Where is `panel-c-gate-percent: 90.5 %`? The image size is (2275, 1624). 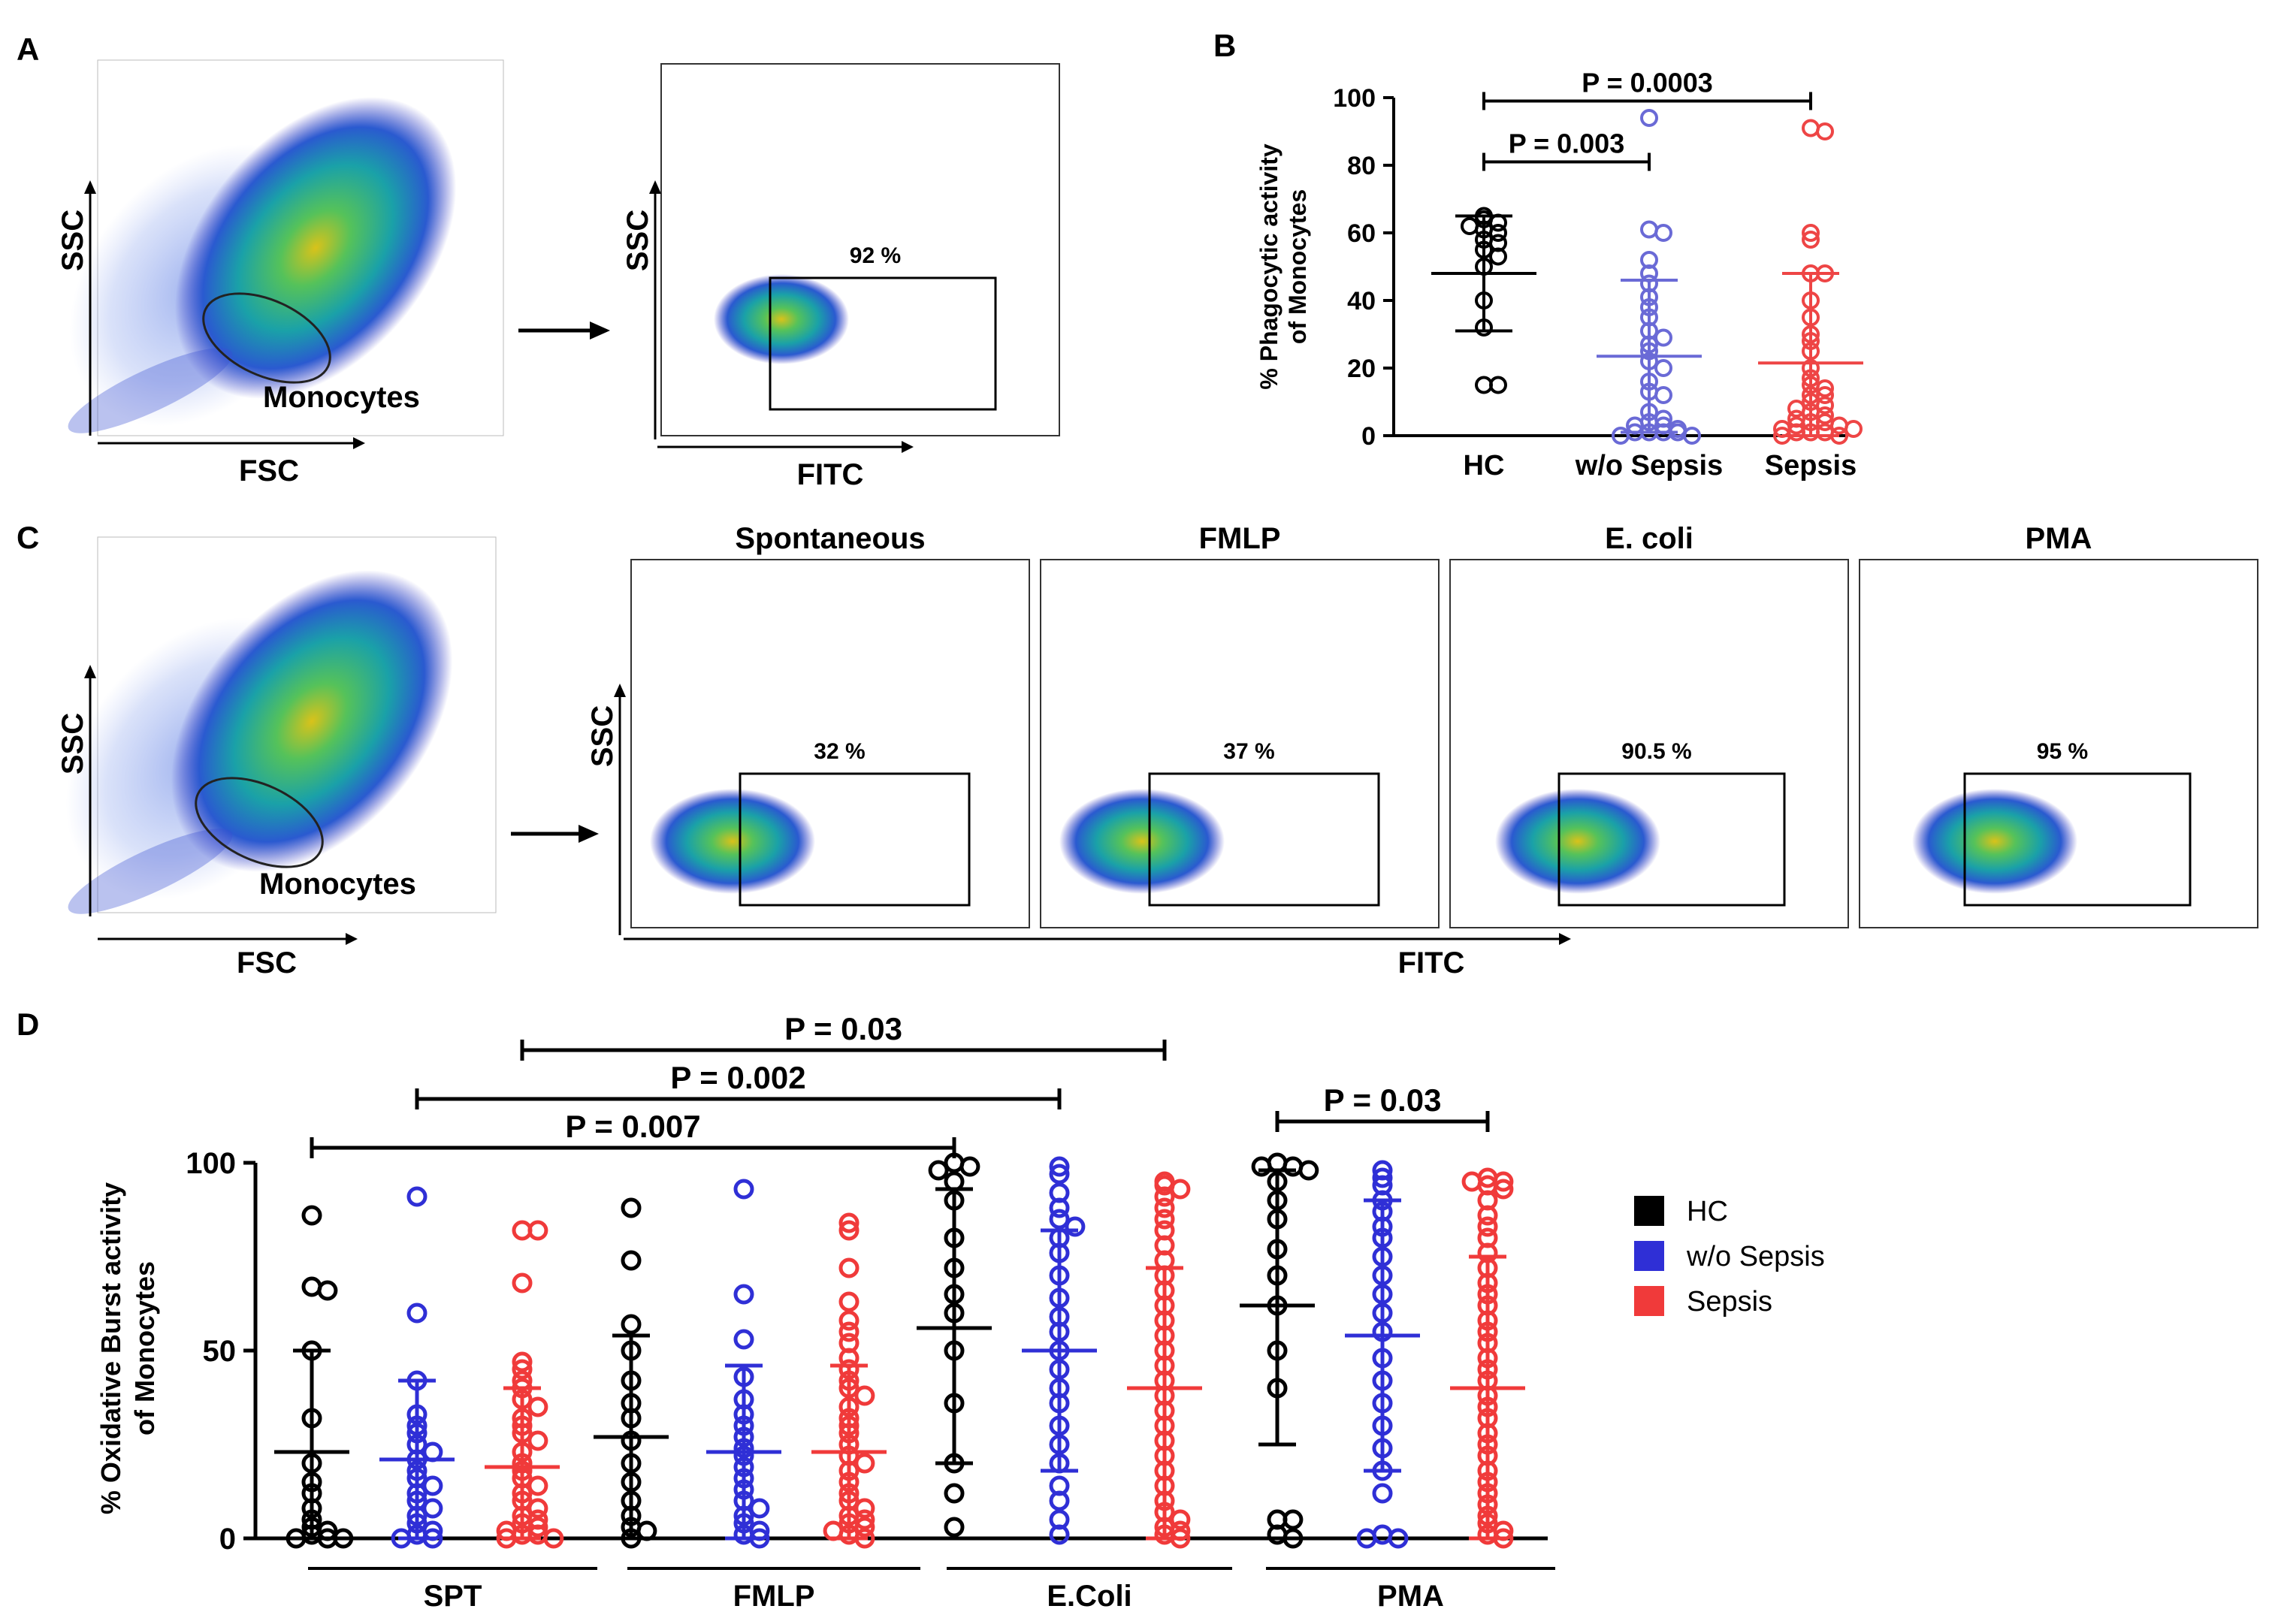
panel-c-gate-percent: 90.5 % is located at coordinates (1656, 751).